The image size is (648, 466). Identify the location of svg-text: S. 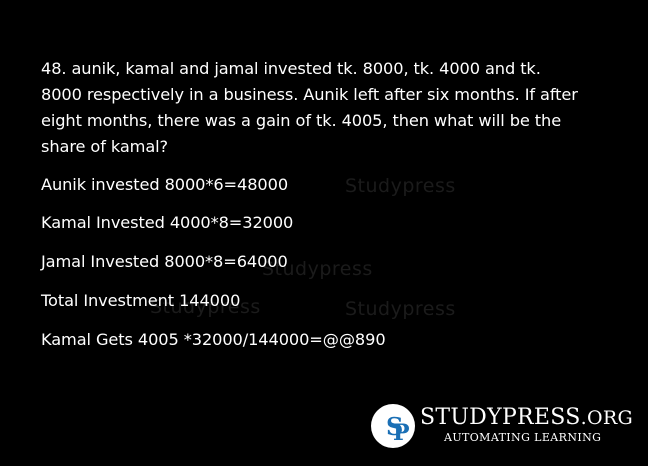
(394, 426).